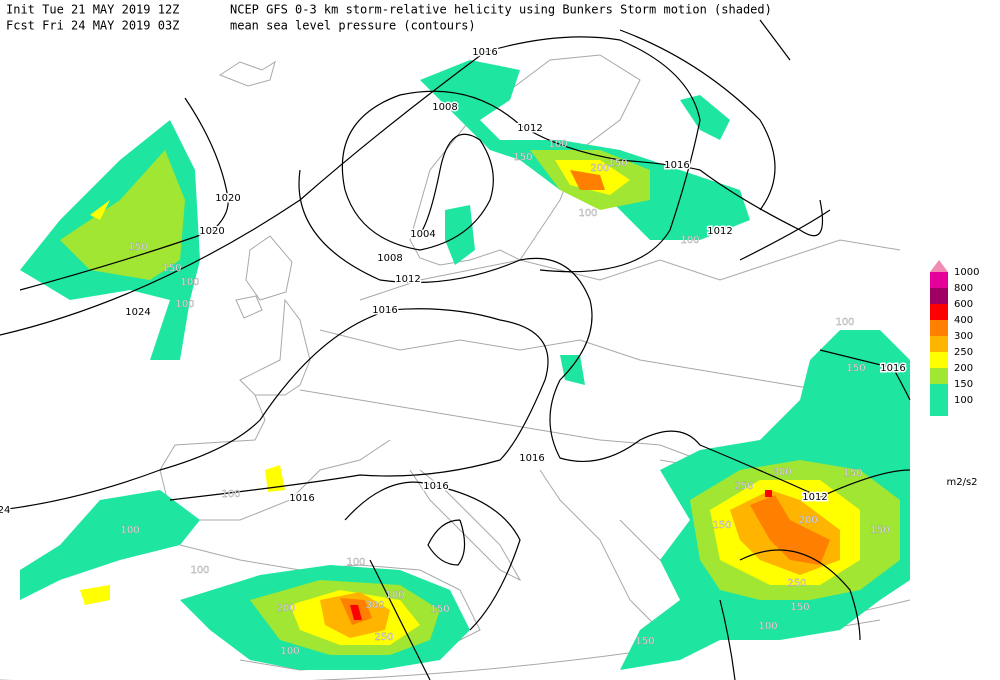 The height and width of the screenshot is (680, 1000). Describe the element at coordinates (961, 482) in the screenshot. I see `legend-unit: m2/s2` at that location.